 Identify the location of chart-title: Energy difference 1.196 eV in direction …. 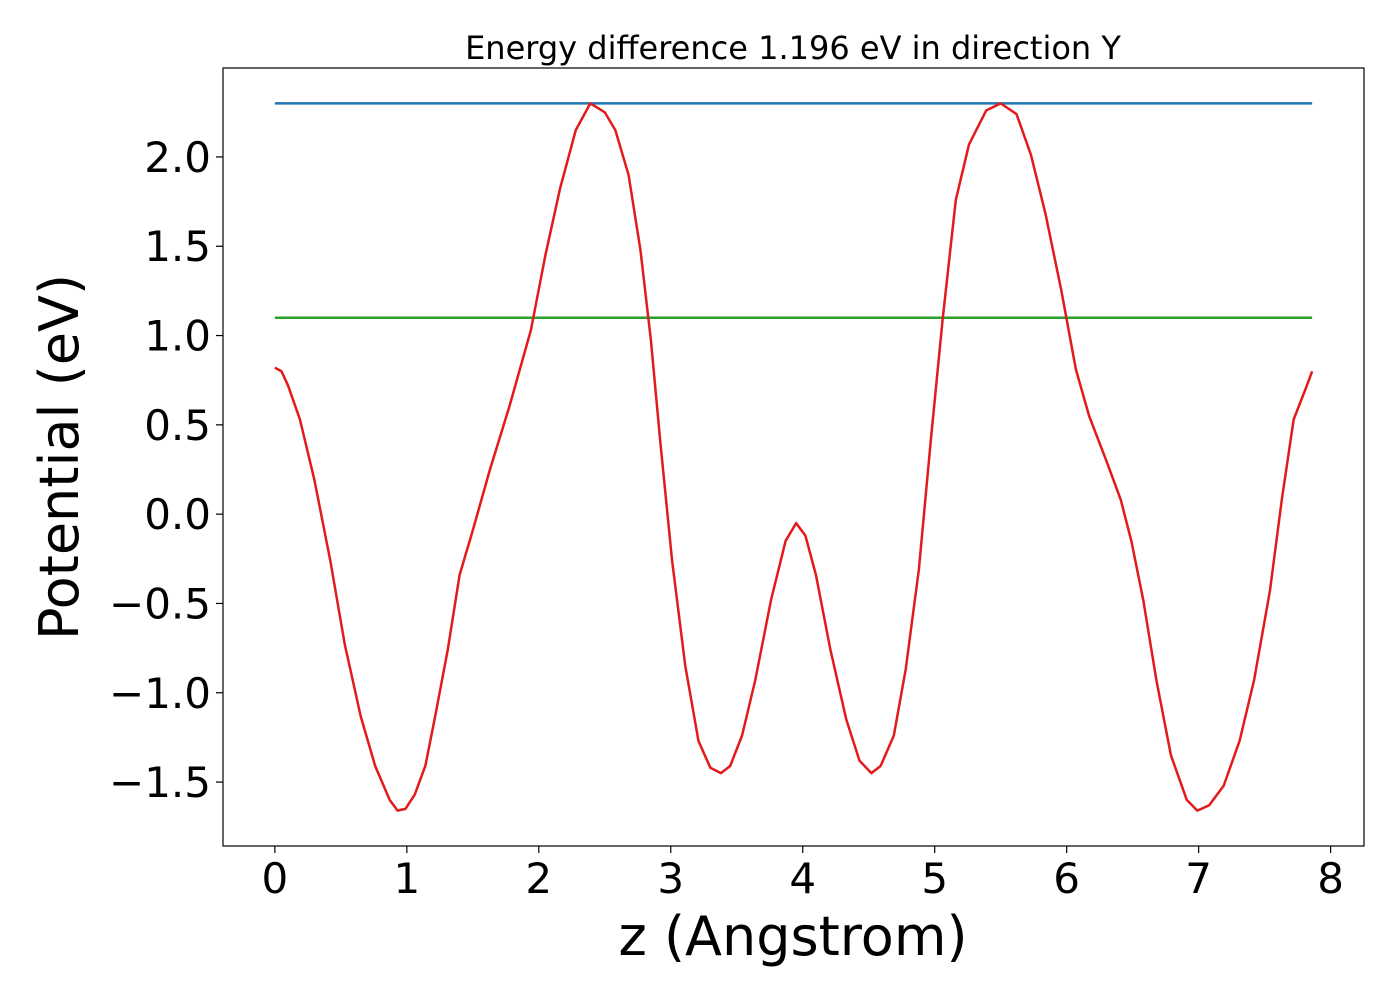
(793, 48).